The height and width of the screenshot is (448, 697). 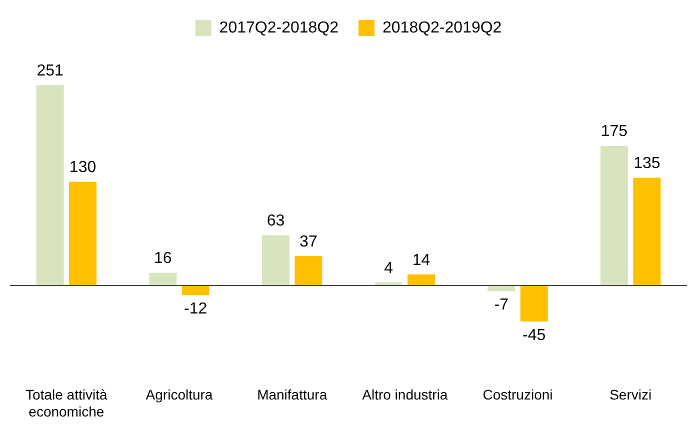 I want to click on data-label: 4, so click(x=389, y=268).